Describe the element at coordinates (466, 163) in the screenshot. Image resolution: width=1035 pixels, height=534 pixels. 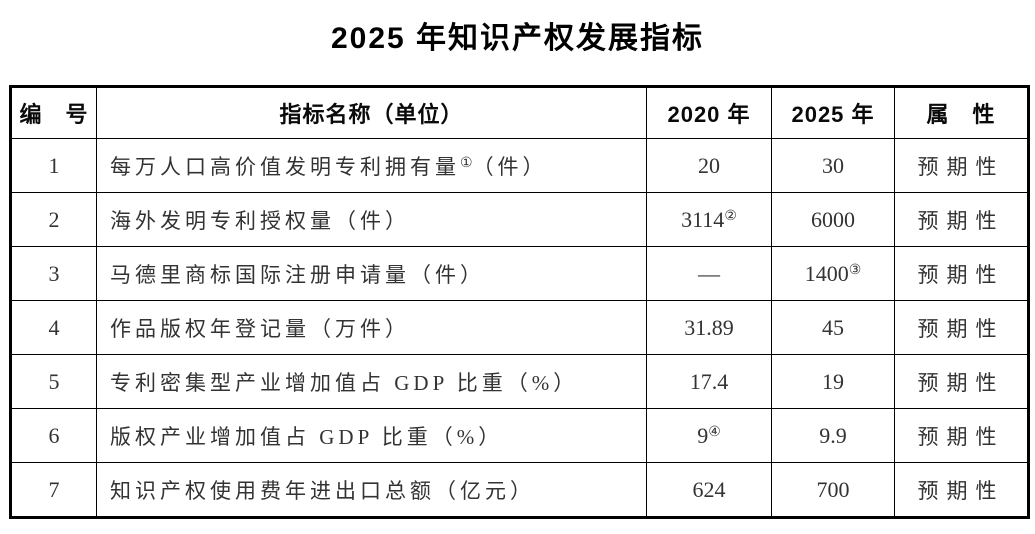
I see `footnote-ref-icon: ①` at that location.